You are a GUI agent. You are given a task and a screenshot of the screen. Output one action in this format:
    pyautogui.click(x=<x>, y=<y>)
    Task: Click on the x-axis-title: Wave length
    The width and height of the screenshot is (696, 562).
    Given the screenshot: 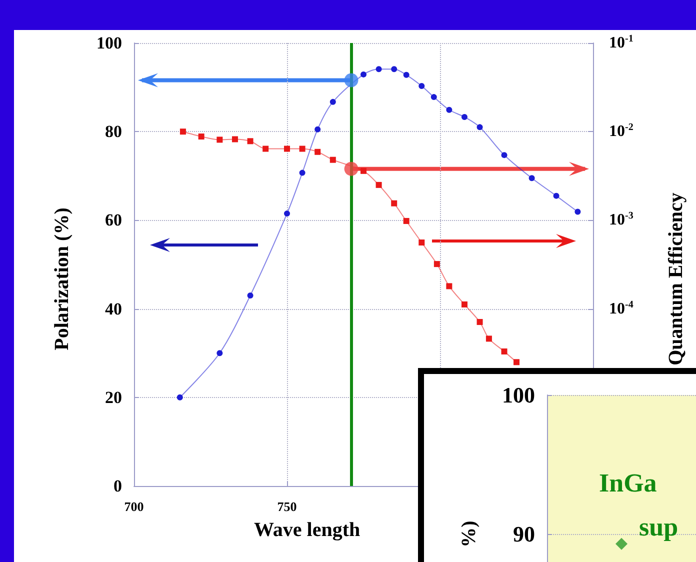 What is the action you would take?
    pyautogui.click(x=307, y=530)
    